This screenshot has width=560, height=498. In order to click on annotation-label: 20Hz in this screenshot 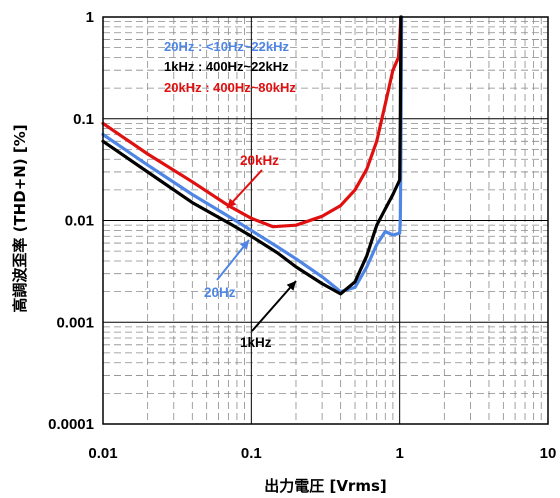, I will do `click(220, 292)`.